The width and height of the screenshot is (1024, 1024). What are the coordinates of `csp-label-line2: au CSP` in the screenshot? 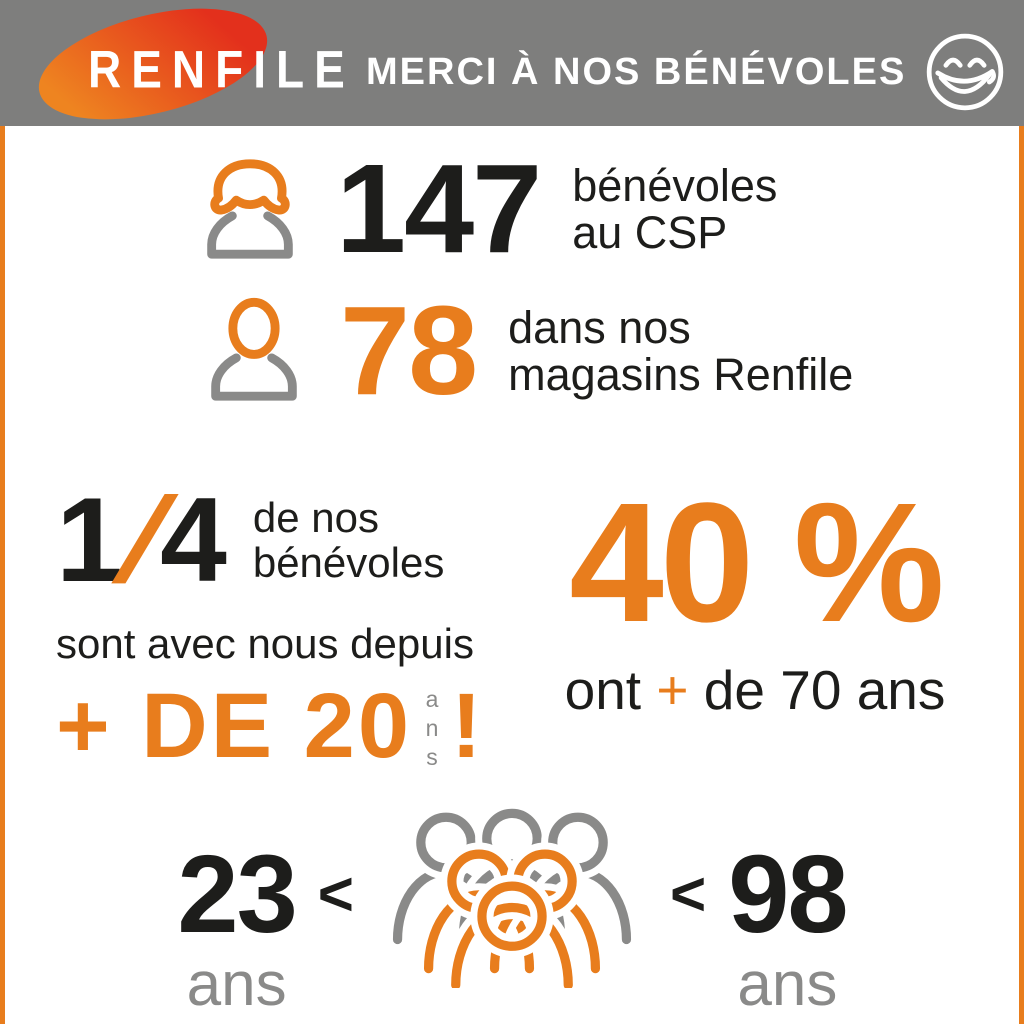 It's located at (650, 232).